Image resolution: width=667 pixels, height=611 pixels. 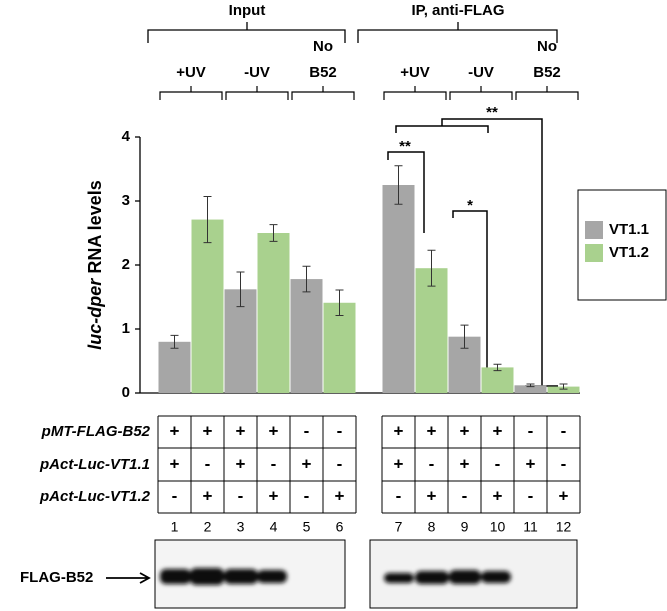 What do you see at coordinates (399, 527) in the screenshot?
I see `lane-number: 7` at bounding box center [399, 527].